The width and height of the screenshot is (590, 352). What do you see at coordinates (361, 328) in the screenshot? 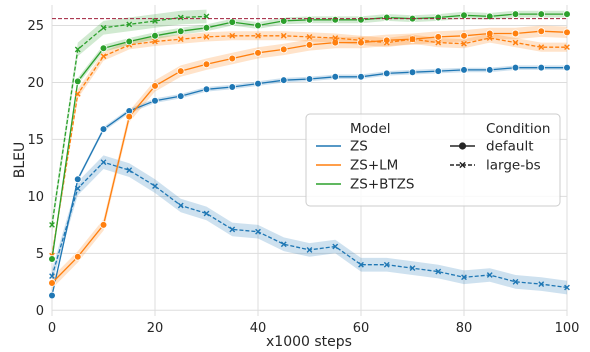
I see `x-tick-label: 60` at bounding box center [361, 328].